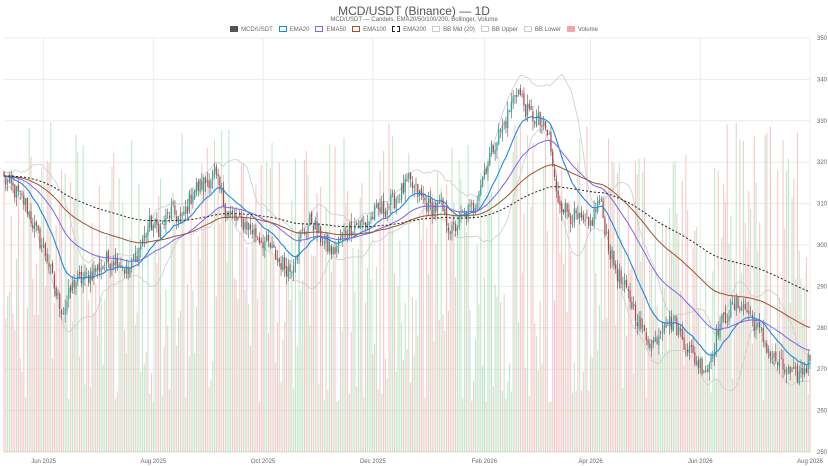 Image resolution: width=828 pixels, height=466 pixels. What do you see at coordinates (414, 11) in the screenshot?
I see `chart-title: MCD/USDT (Binance) — 1D` at bounding box center [414, 11].